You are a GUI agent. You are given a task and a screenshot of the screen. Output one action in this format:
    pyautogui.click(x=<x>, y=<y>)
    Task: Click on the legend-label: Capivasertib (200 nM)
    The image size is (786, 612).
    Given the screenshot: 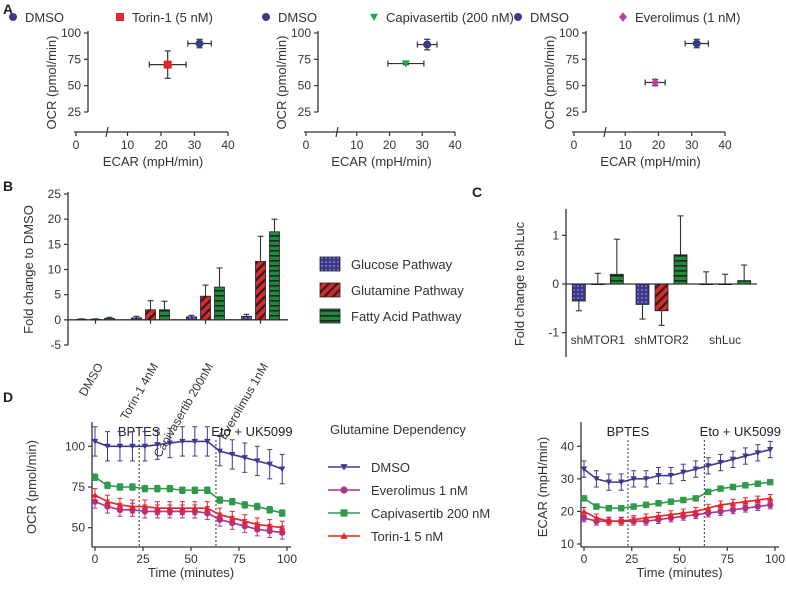 What is the action you would take?
    pyautogui.click(x=450, y=17)
    